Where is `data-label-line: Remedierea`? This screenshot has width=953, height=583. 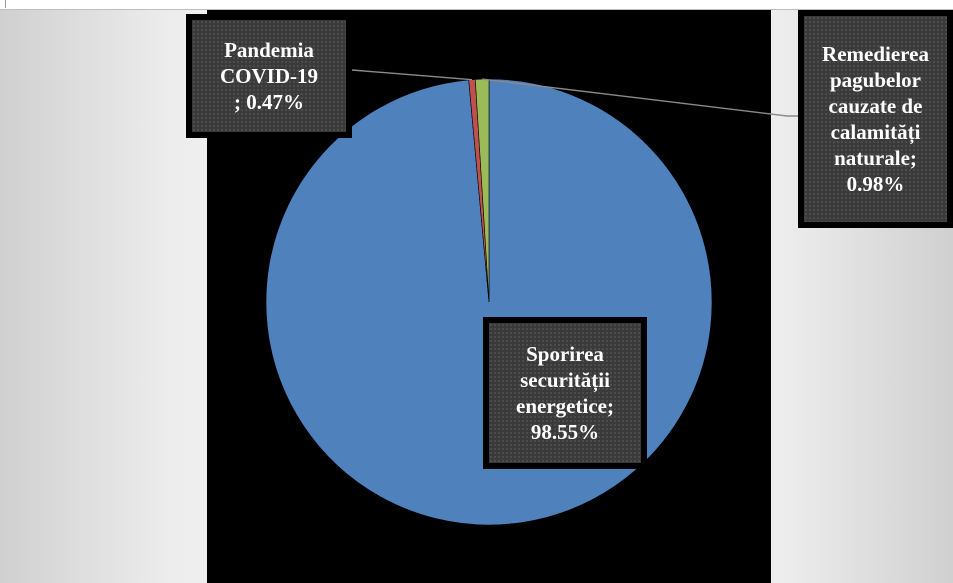 data-label-line: Remedierea is located at coordinates (875, 54).